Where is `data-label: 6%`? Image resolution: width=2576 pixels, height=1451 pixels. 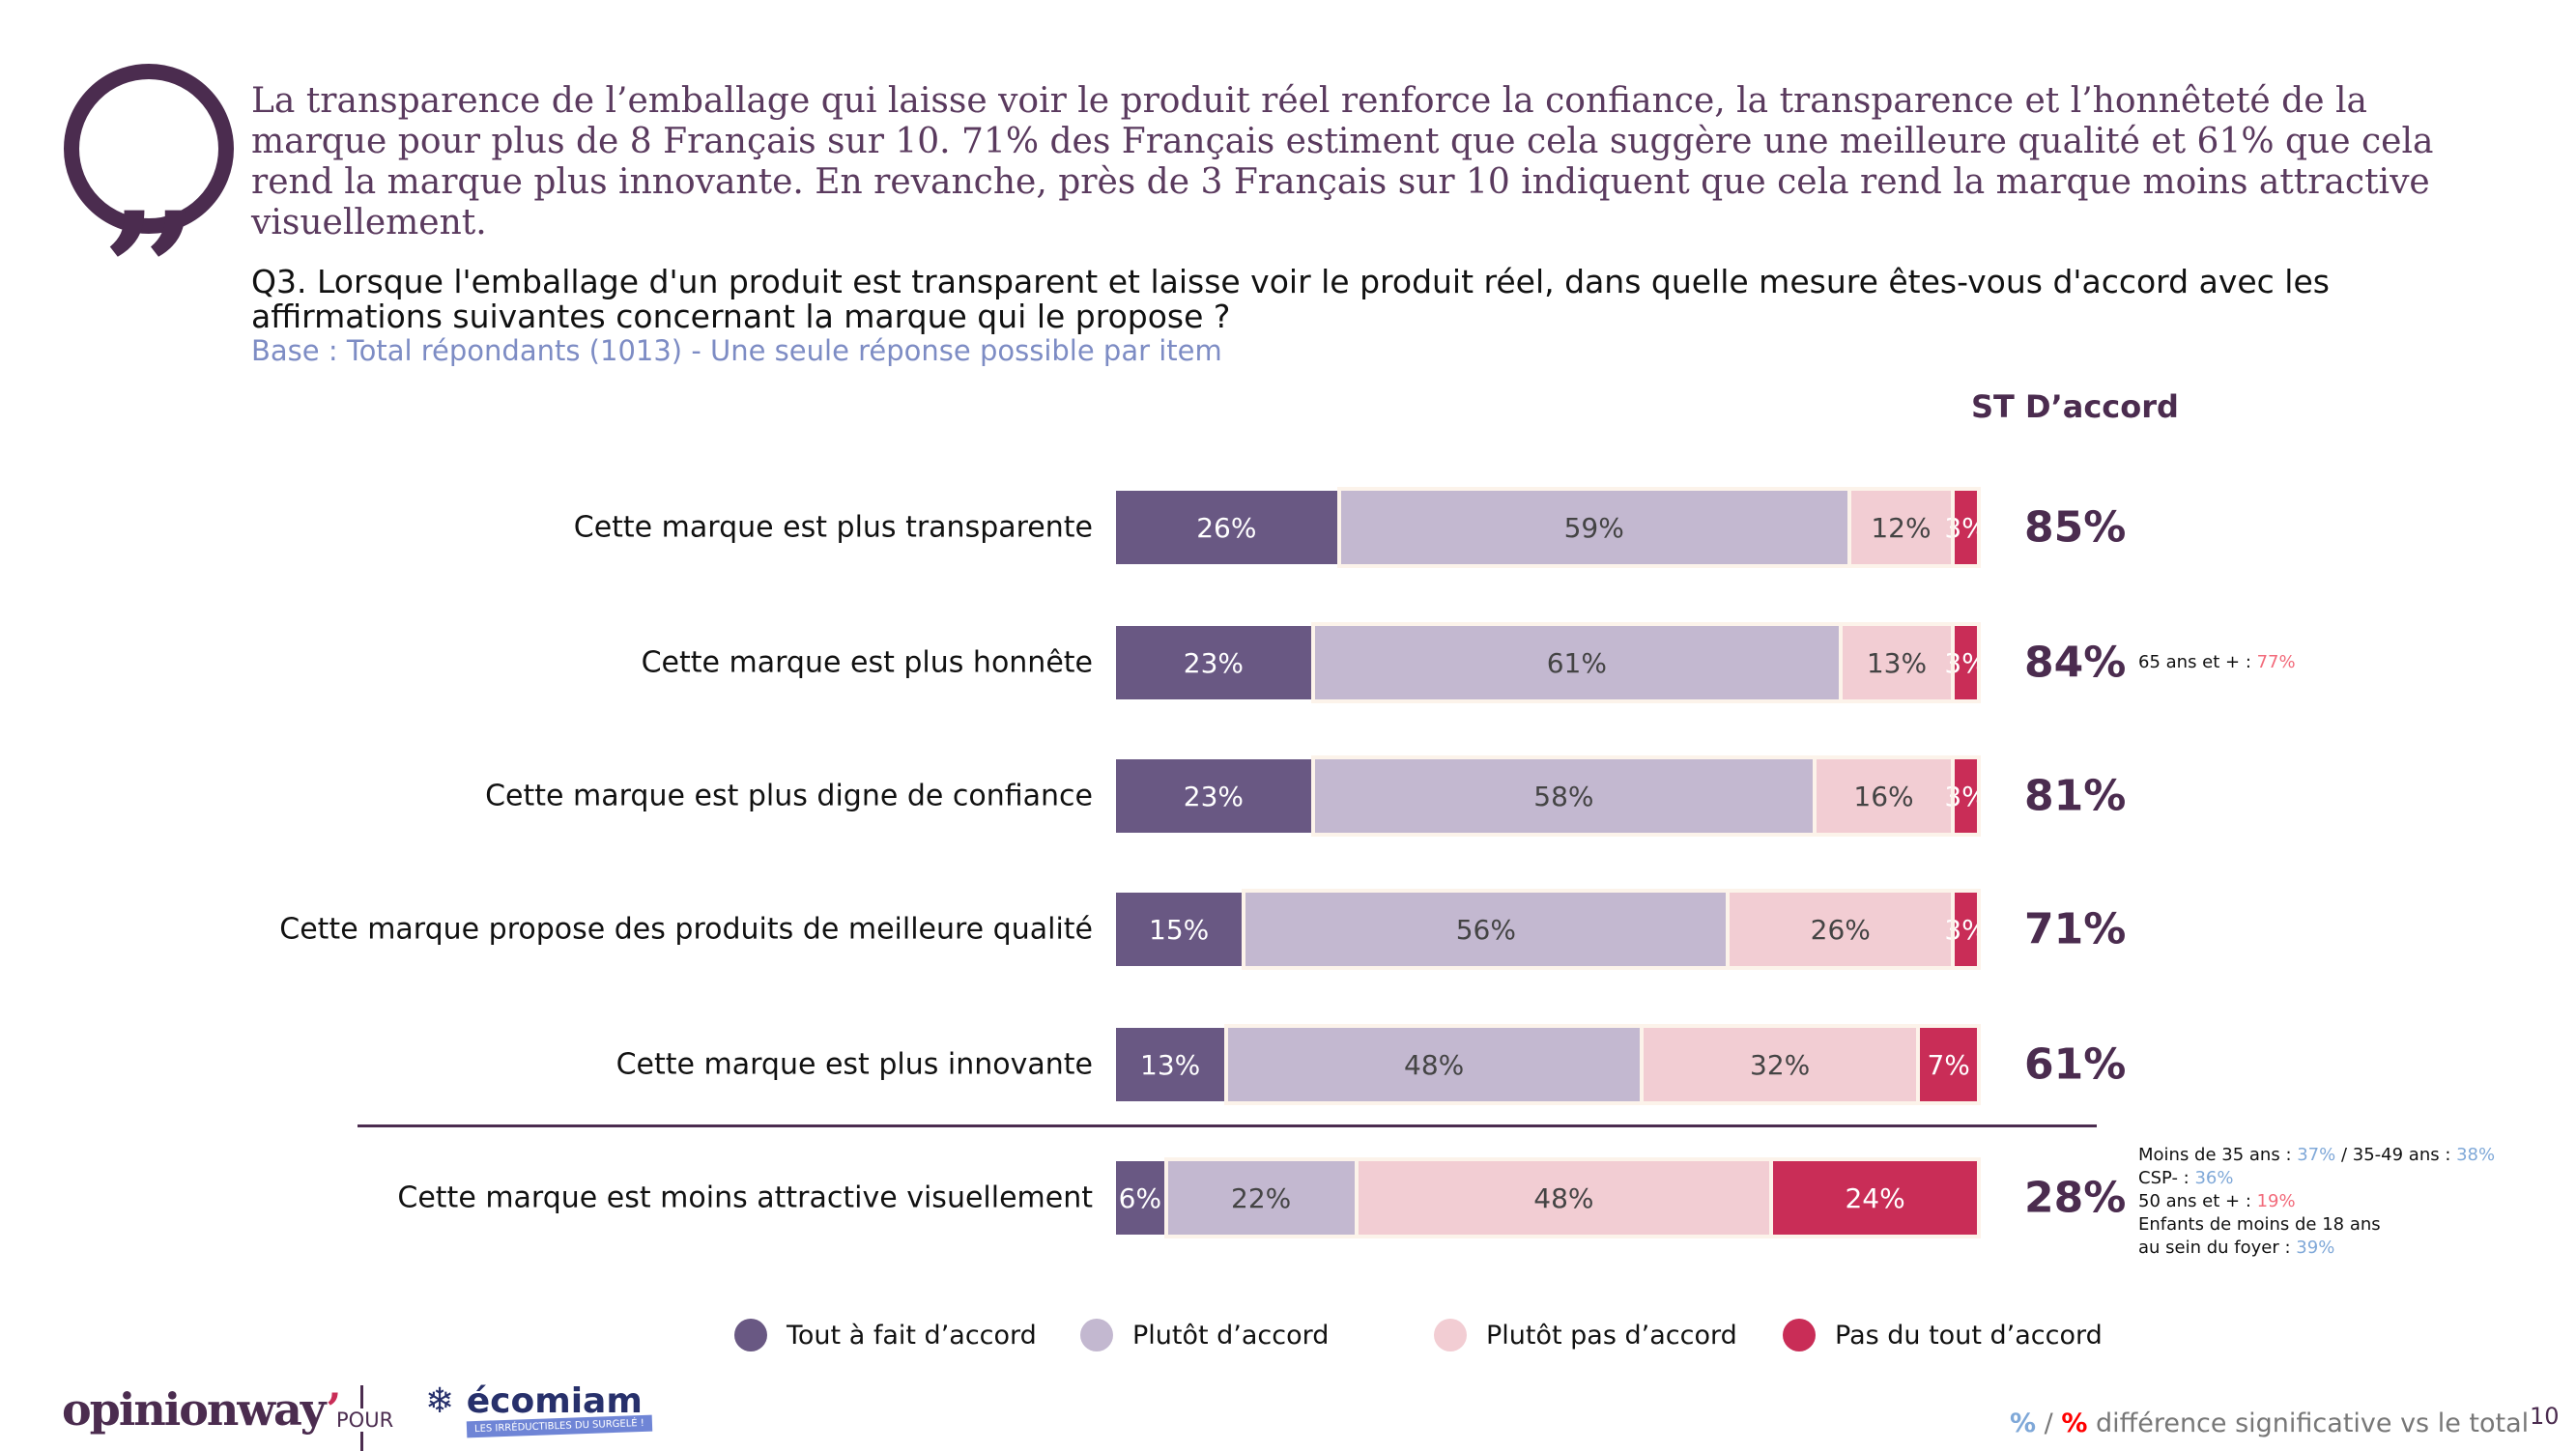 data-label: 6% is located at coordinates (1140, 1197).